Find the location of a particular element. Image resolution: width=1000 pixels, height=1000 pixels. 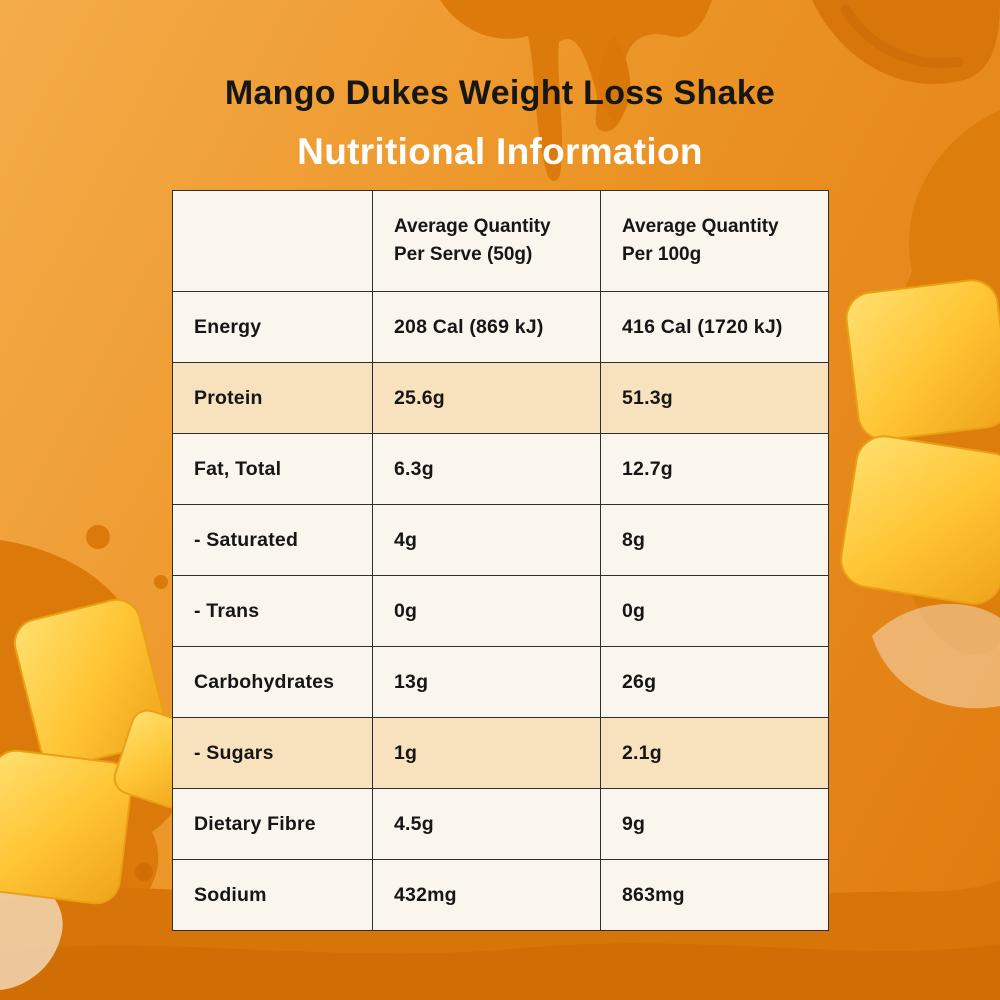

nutrient-label: - Saturated is located at coordinates (272, 540).